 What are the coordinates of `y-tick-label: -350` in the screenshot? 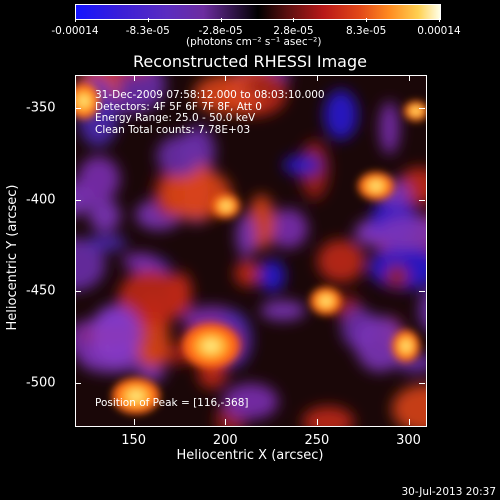 It's located at (41, 108).